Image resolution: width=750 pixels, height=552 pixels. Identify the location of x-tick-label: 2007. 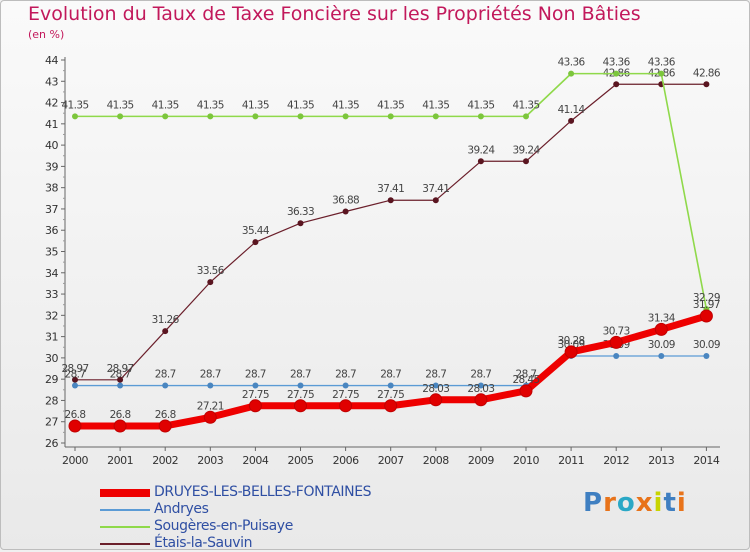
(391, 460).